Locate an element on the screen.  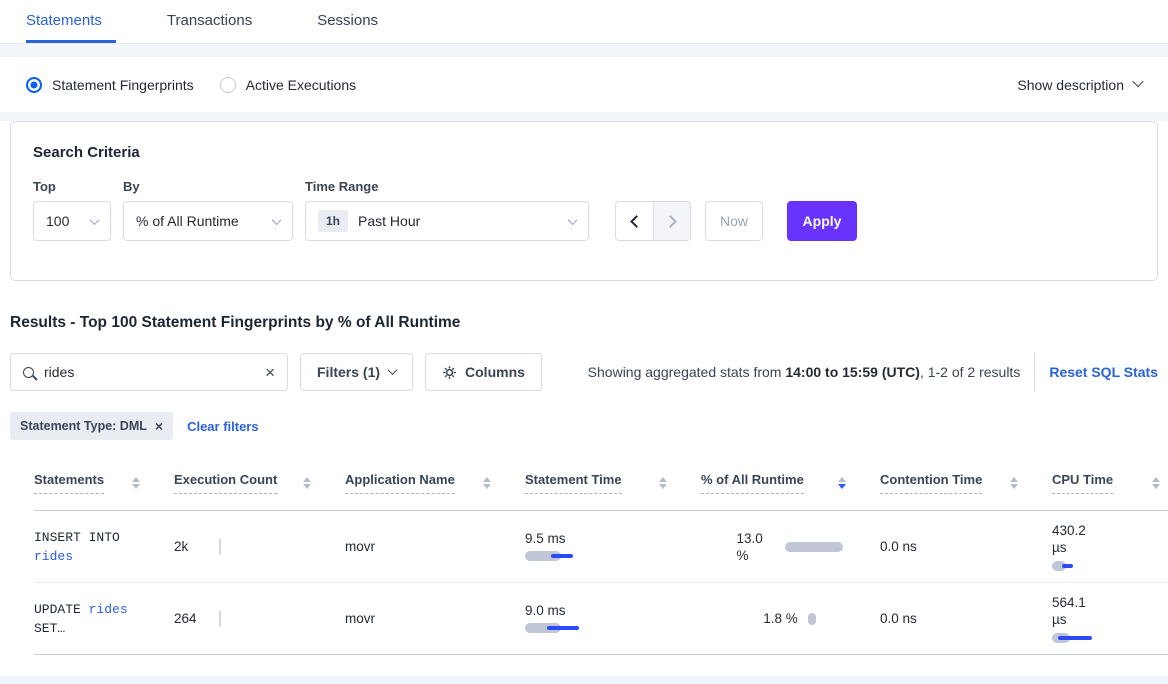
cell-cpu-time: 430.2 µs is located at coordinates (1110, 546).